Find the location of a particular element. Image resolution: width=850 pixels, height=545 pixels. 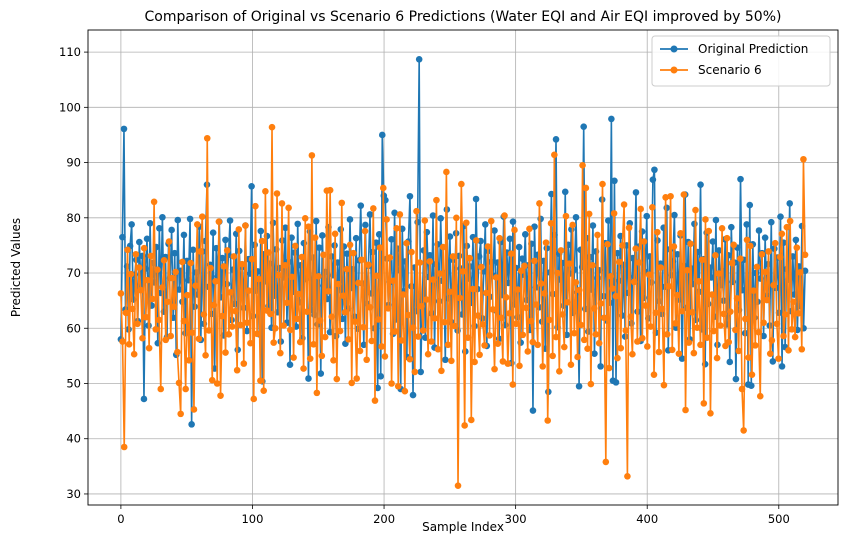

legend: Original Prediction Scenario 6 is located at coordinates (741, 61).